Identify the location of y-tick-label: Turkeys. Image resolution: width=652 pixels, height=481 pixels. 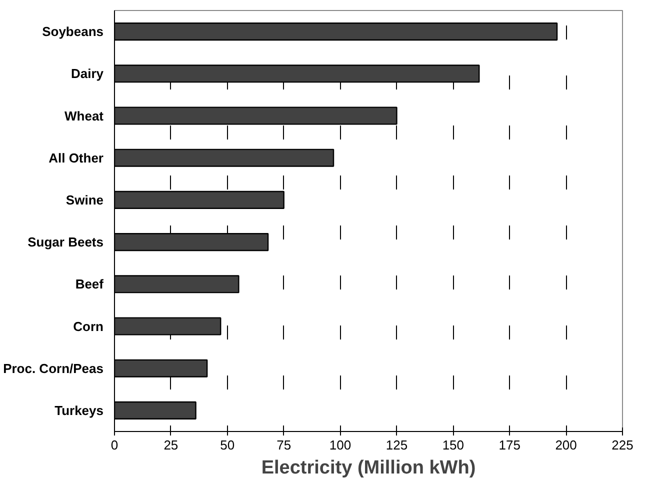
(79, 410).